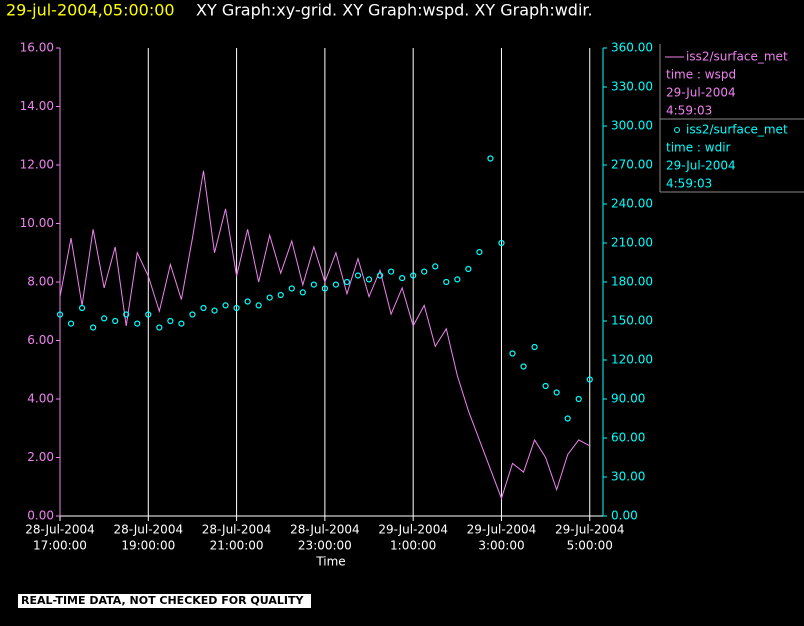  I want to click on y2-tick-label: 330.00, so click(632, 87).